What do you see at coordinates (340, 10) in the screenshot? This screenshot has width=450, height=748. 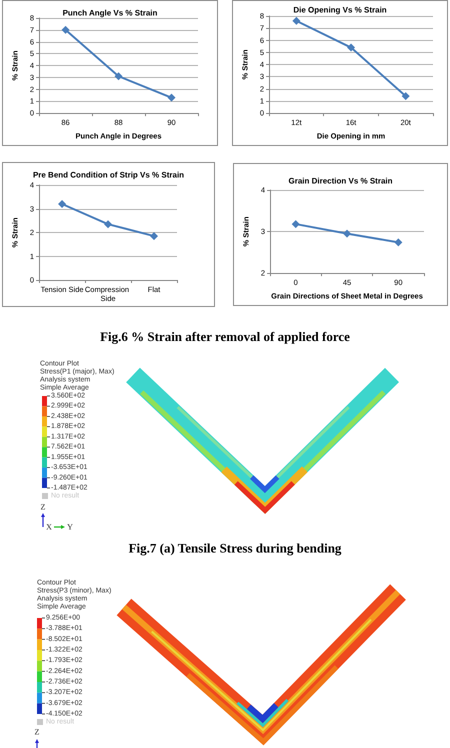 I see `chart-title: Die Opening Vs % Strain` at bounding box center [340, 10].